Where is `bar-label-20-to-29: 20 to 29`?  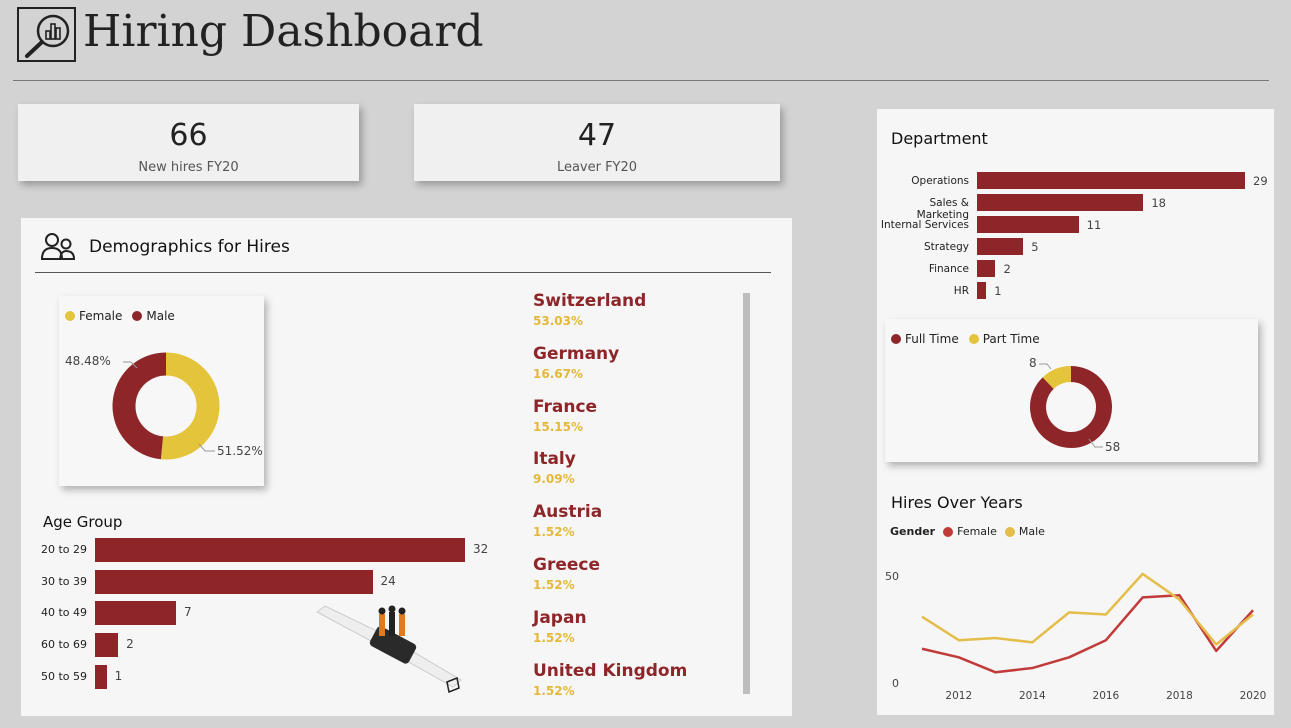
bar-label-20-to-29: 20 to 29 is located at coordinates (63, 549).